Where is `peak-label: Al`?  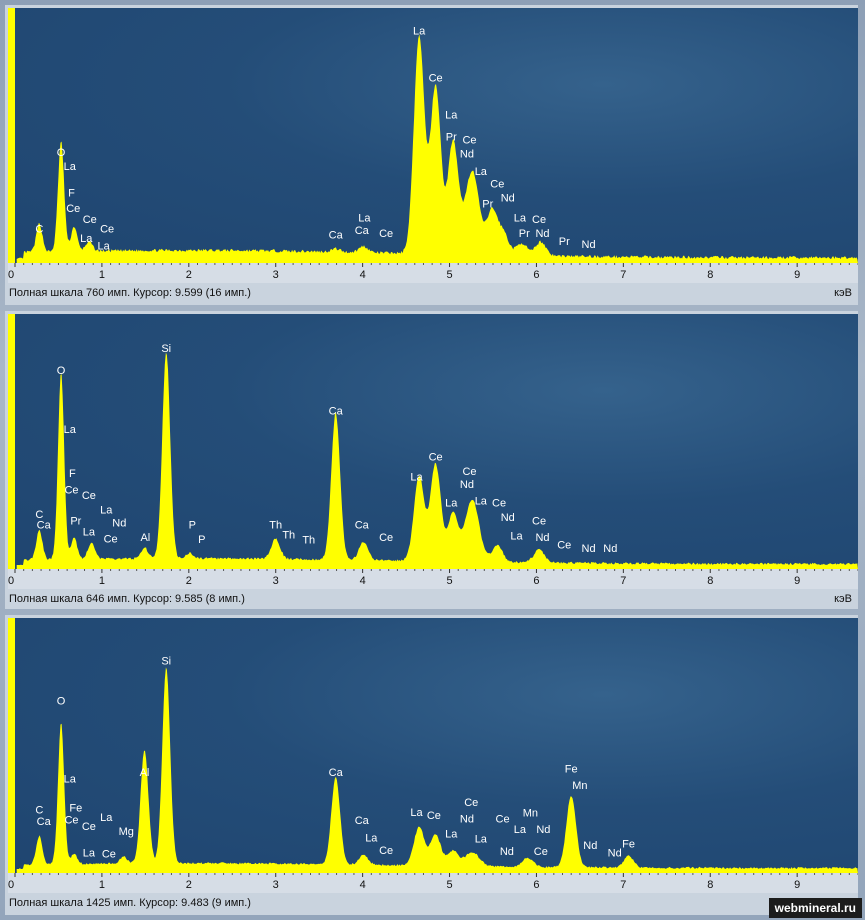
peak-label: Al is located at coordinates (145, 538).